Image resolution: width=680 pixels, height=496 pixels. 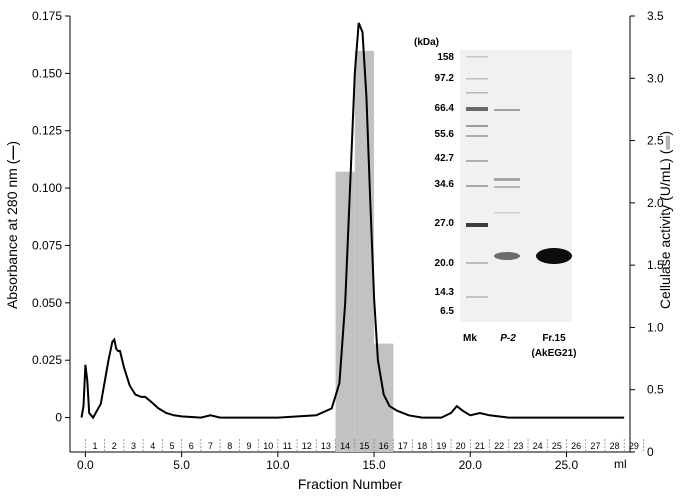 What do you see at coordinates (403, 446) in the screenshot?
I see `fraction-label: 17` at bounding box center [403, 446].